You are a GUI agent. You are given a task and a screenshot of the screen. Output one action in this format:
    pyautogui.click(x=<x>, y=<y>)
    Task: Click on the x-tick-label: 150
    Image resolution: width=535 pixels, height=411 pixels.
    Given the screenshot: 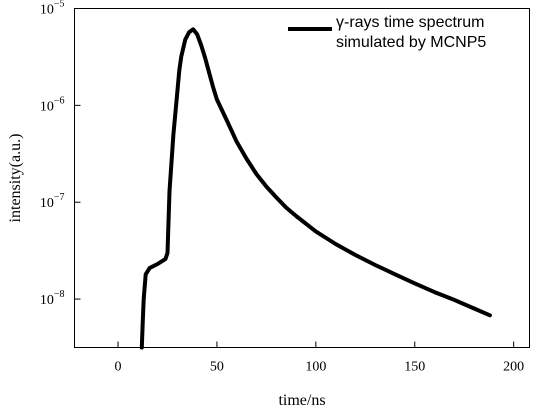 What is the action you would take?
    pyautogui.click(x=414, y=367)
    